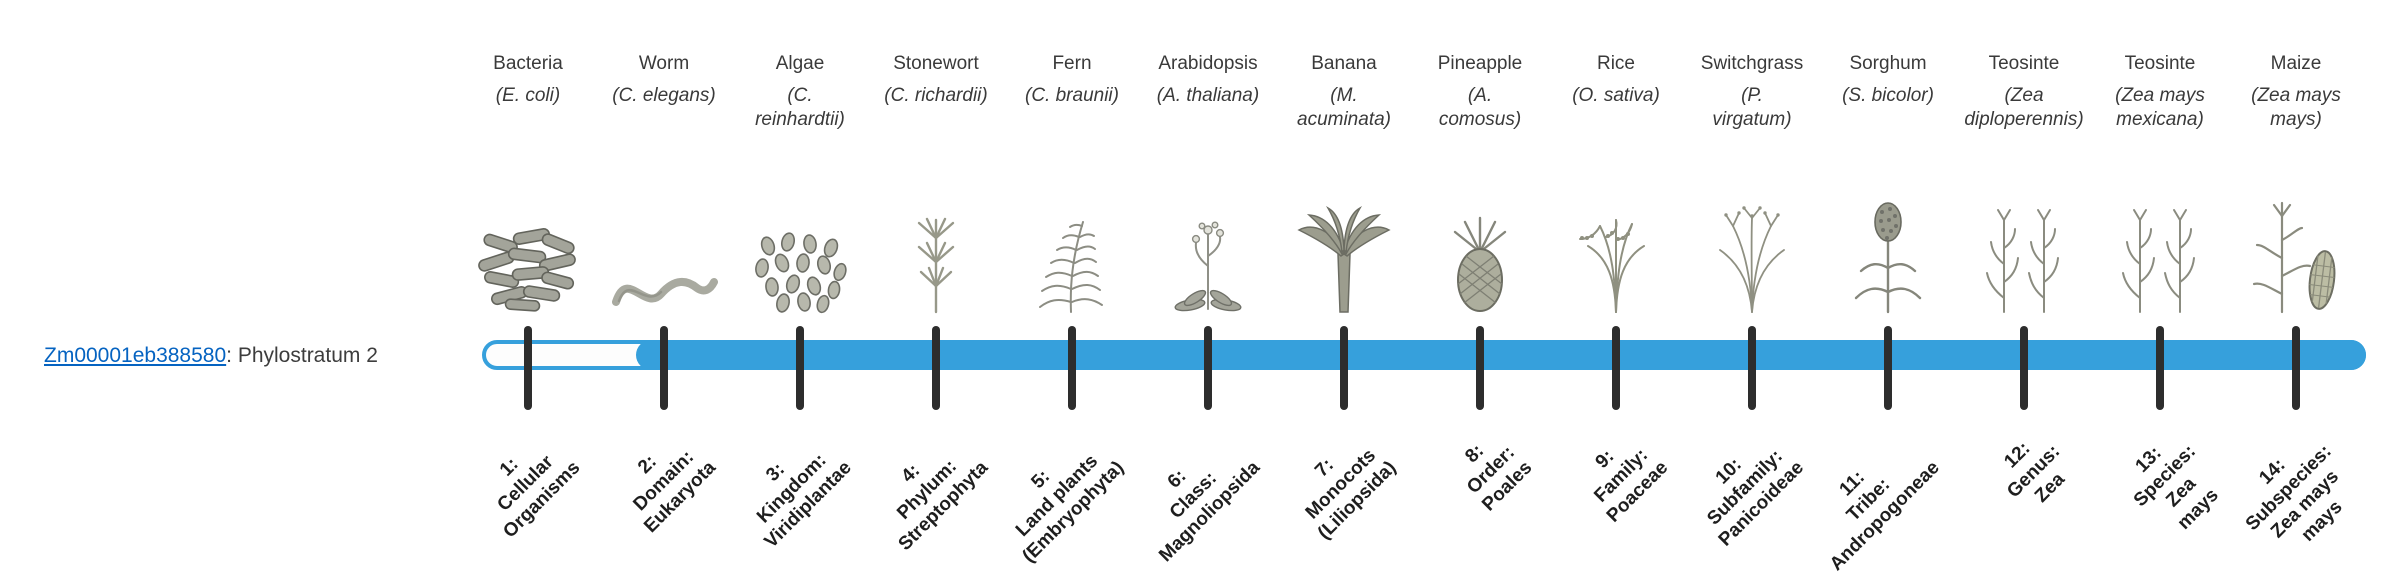 This screenshot has height=580, width=2400. Describe the element at coordinates (1344, 184) in the screenshot. I see `organism-column: Banana (M. acuminata)` at that location.